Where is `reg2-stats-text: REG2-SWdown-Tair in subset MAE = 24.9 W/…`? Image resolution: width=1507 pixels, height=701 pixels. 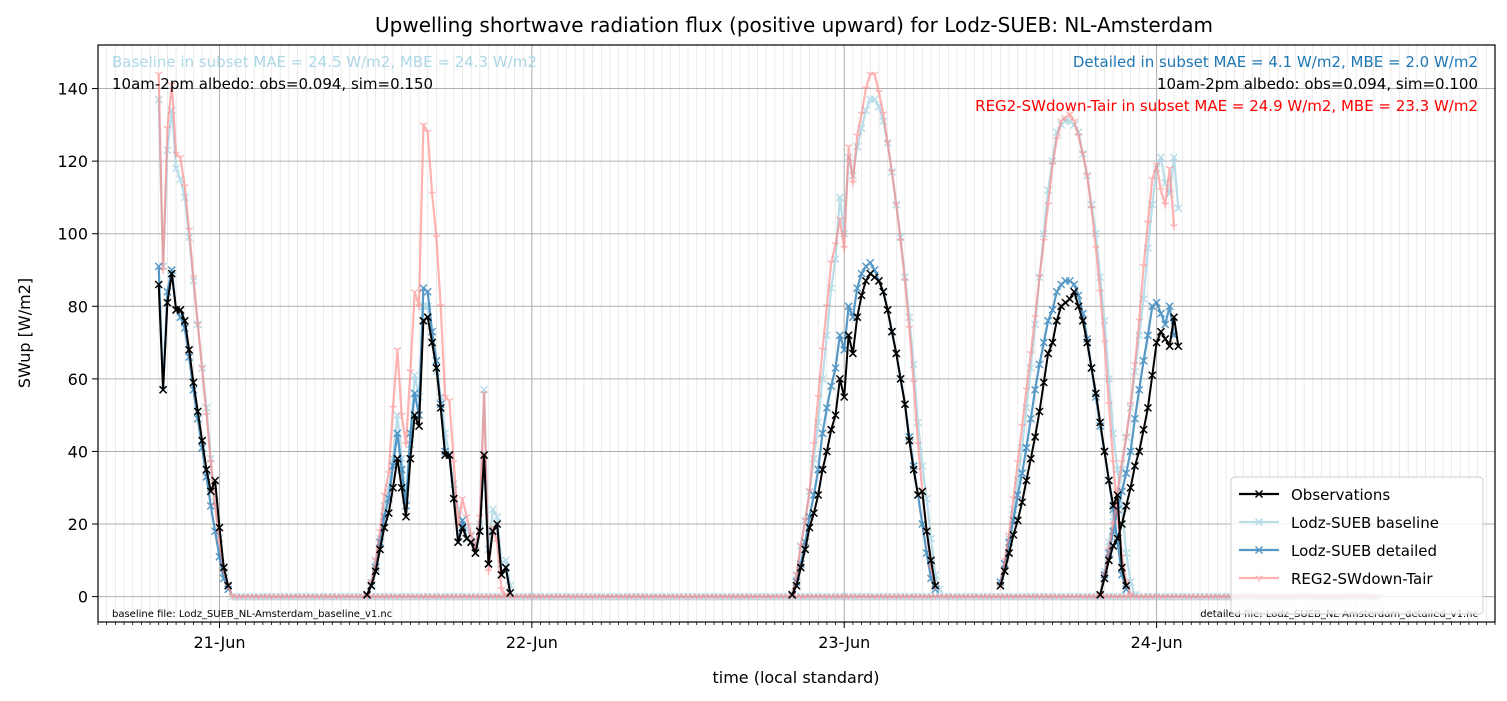 reg2-stats-text: REG2-SWdown-Tair in subset MAE = 24.9 W/… is located at coordinates (1226, 106).